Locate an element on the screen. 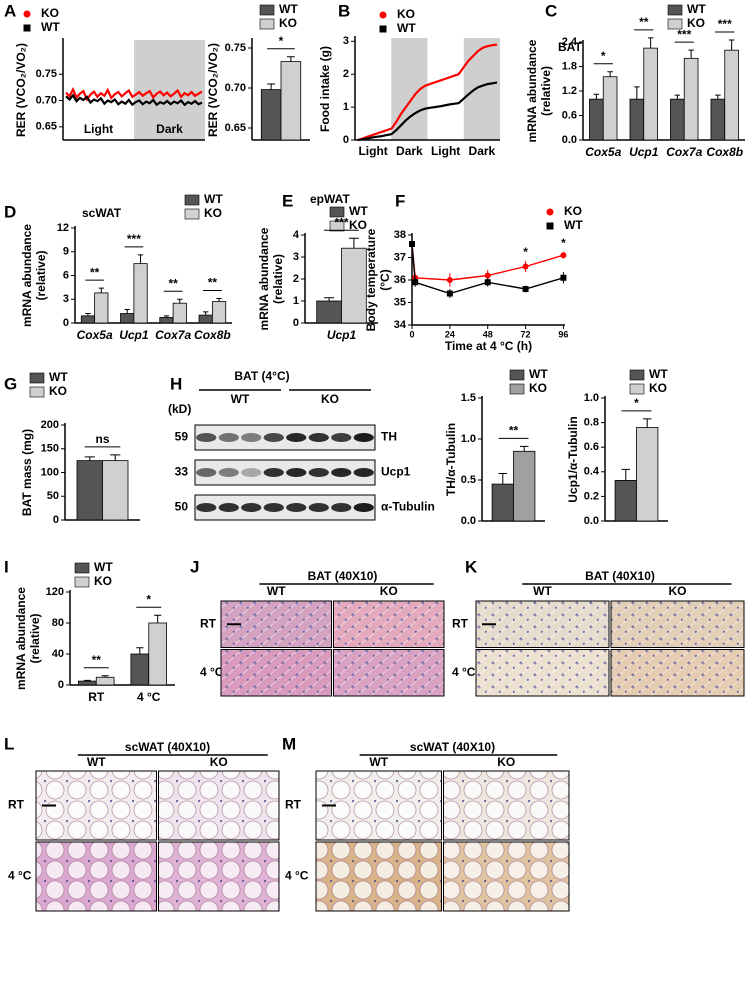 The image size is (752, 996). y-tick-label: 0.6 is located at coordinates (591, 447).